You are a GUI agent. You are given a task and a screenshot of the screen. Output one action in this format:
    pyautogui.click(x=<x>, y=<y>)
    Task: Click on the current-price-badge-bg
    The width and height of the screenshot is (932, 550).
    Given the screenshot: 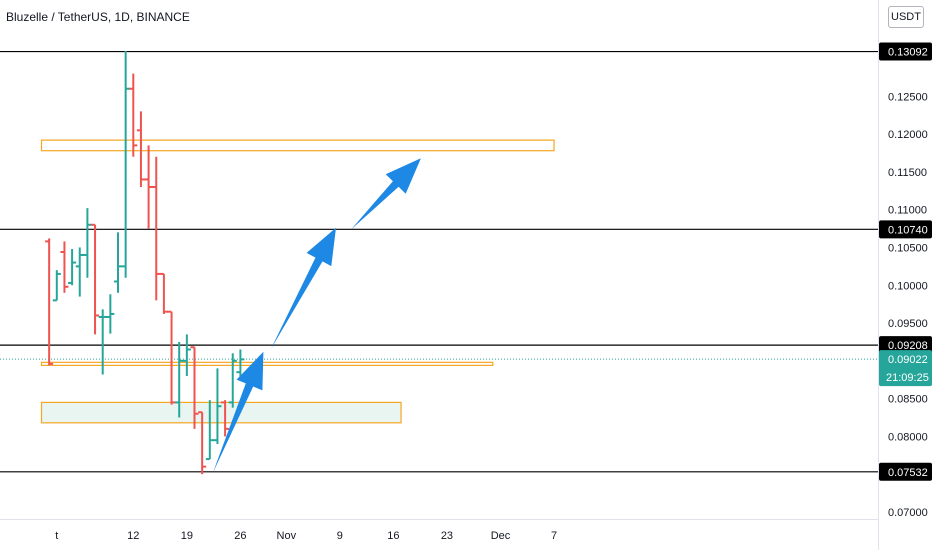 What is the action you would take?
    pyautogui.click(x=905, y=368)
    